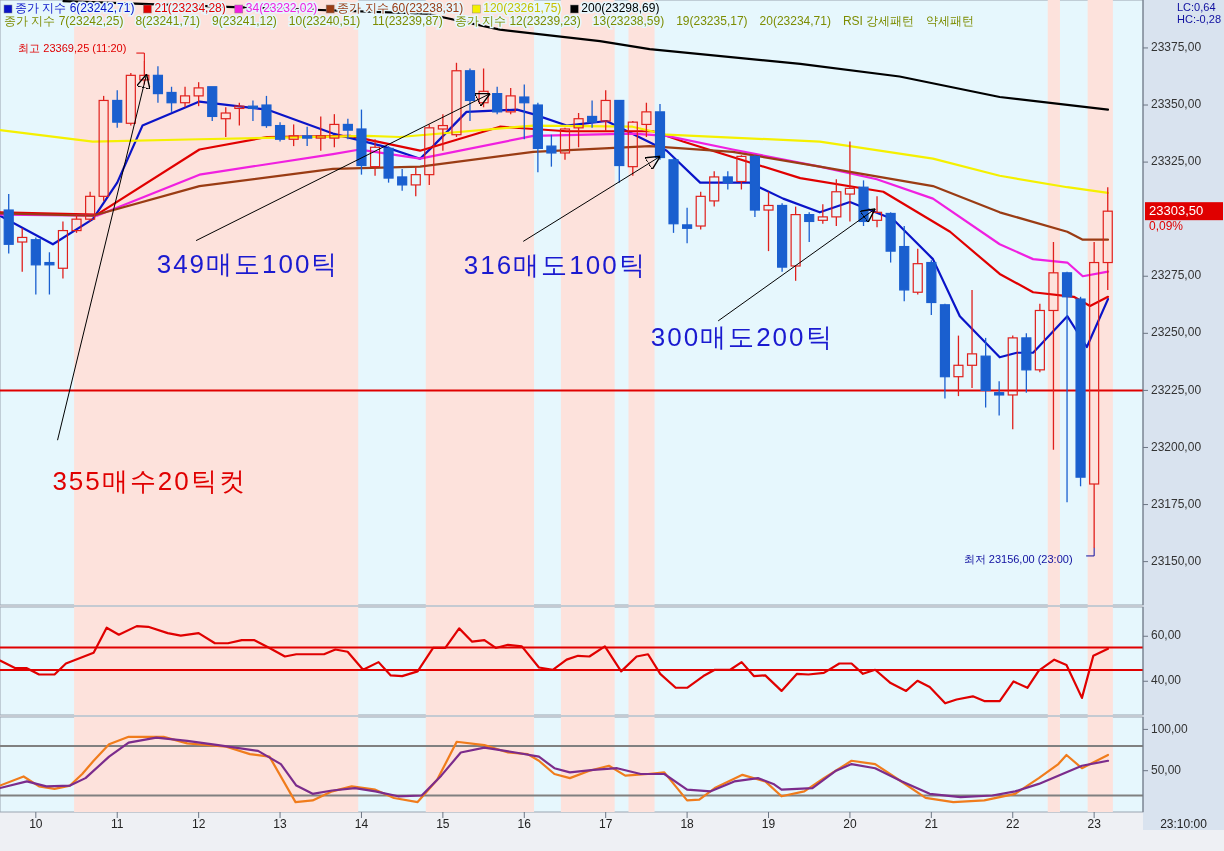 This screenshot has width=1224, height=851. Describe the element at coordinates (407, 21) in the screenshot. I see `annotation: 11(23239,87)` at that location.